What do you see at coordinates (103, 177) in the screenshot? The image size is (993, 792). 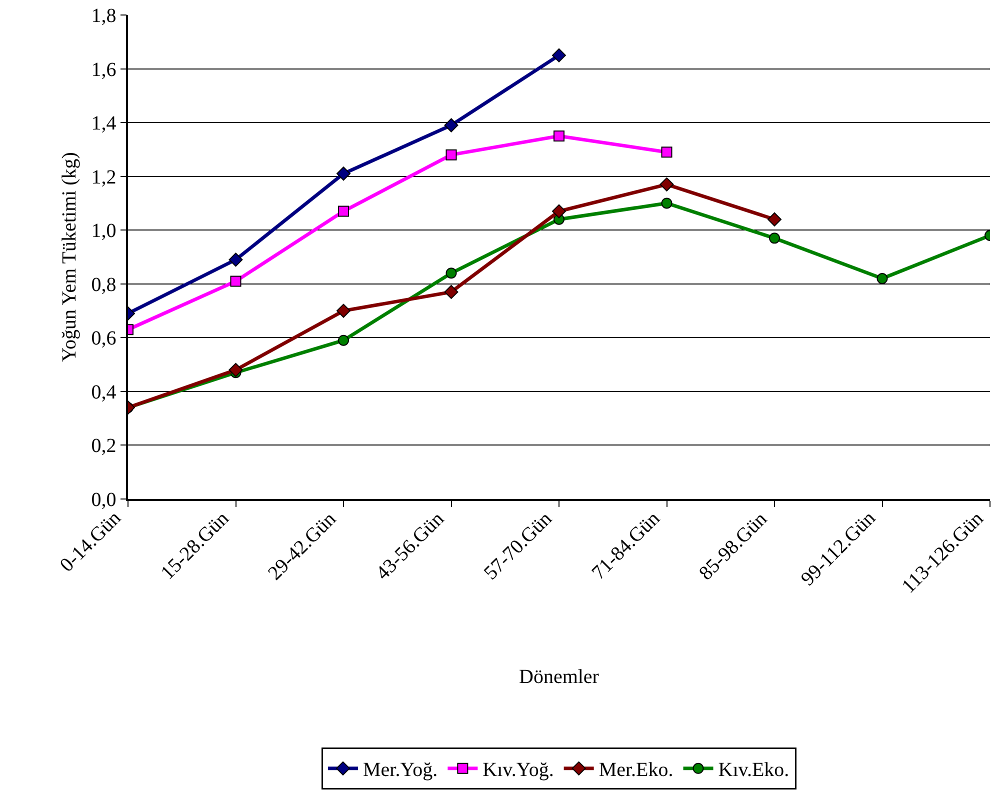 I see `y-tick-label: 1,2` at bounding box center [103, 177].